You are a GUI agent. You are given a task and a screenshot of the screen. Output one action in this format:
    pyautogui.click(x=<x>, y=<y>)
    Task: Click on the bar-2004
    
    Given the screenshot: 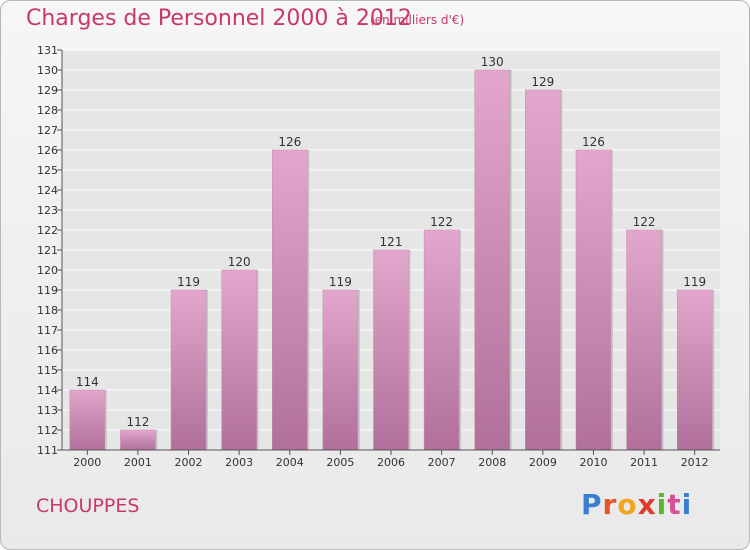 What is the action you would take?
    pyautogui.click(x=290, y=300)
    